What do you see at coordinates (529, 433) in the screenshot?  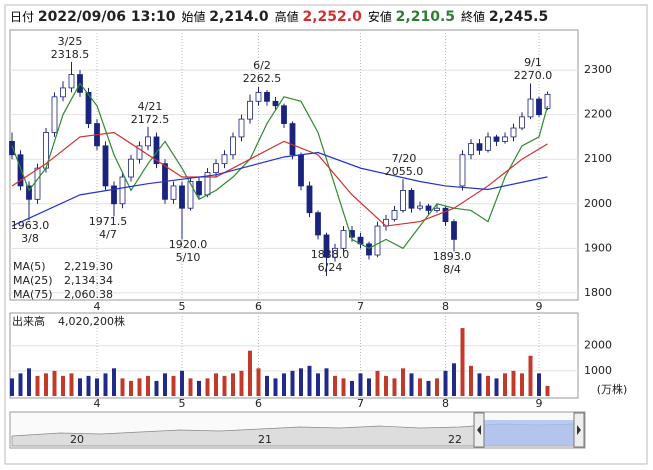 I see `navigator-selection` at bounding box center [529, 433].